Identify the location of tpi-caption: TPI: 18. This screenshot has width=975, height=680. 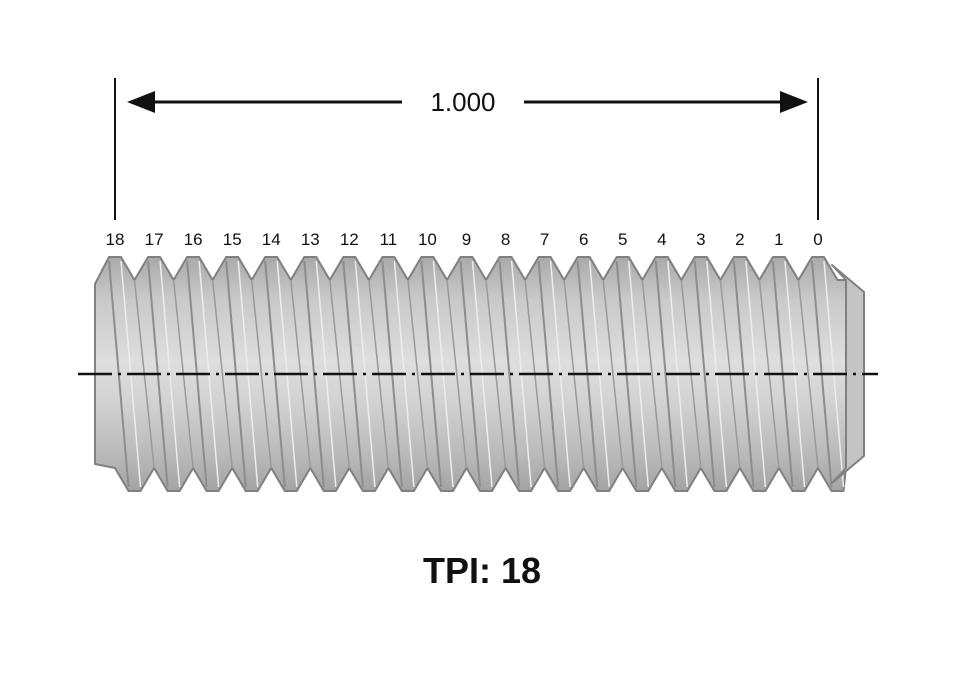
(482, 570).